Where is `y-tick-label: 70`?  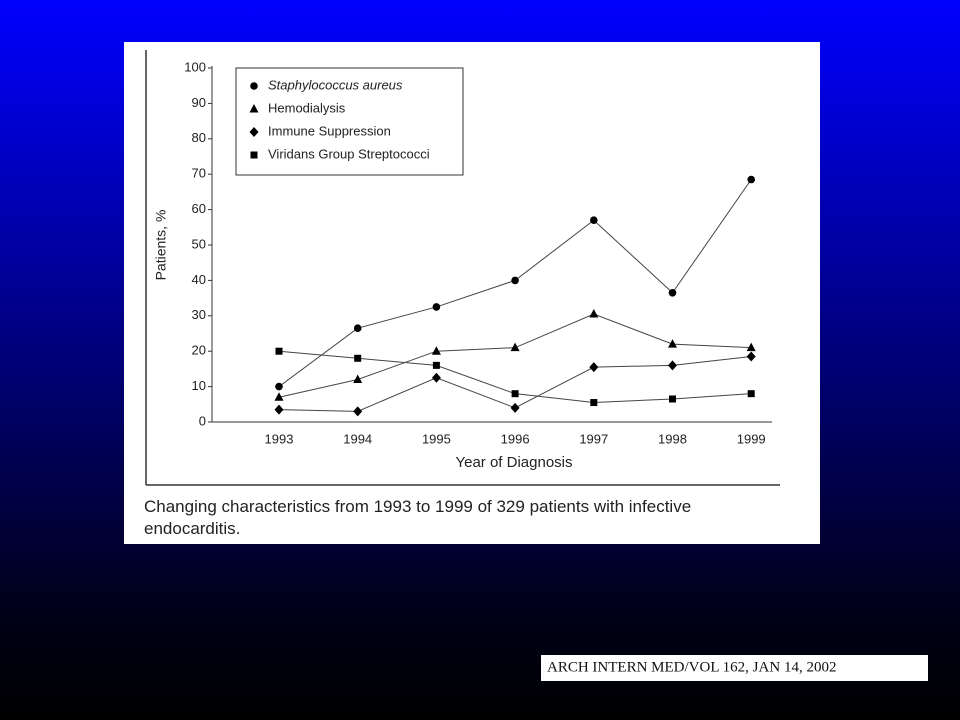 y-tick-label: 70 is located at coordinates (199, 173).